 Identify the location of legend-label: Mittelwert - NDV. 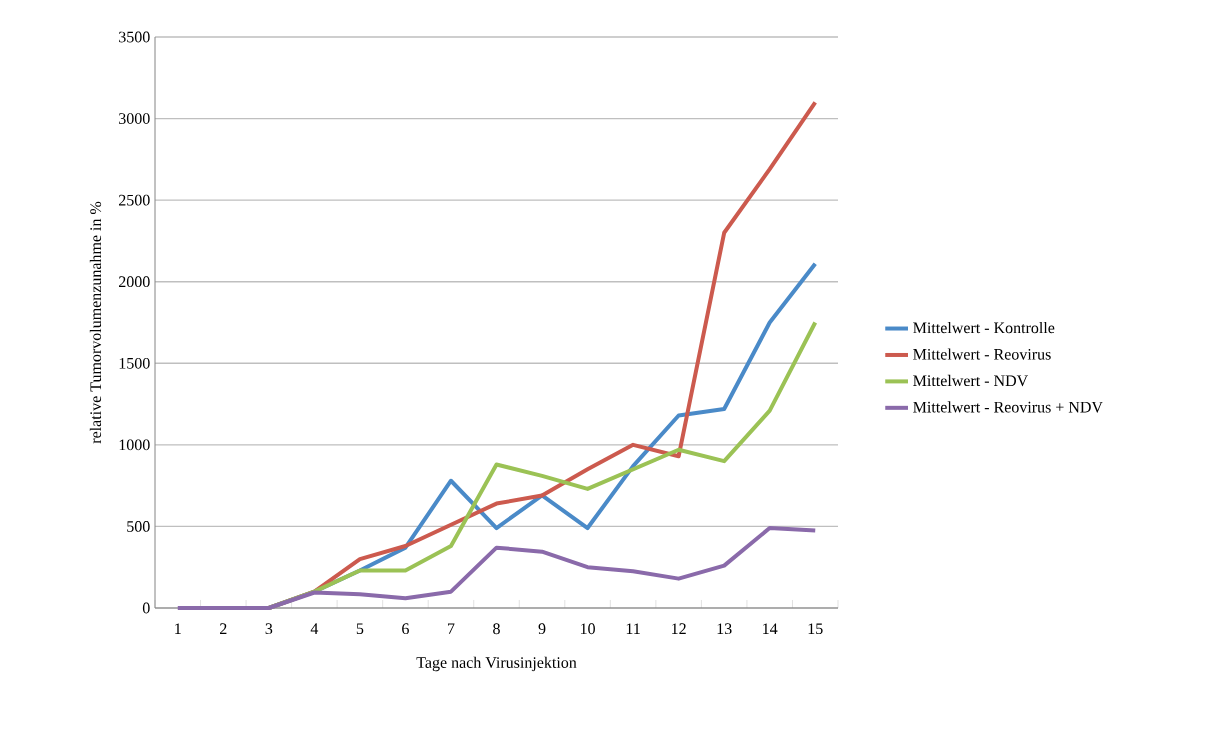
(971, 380).